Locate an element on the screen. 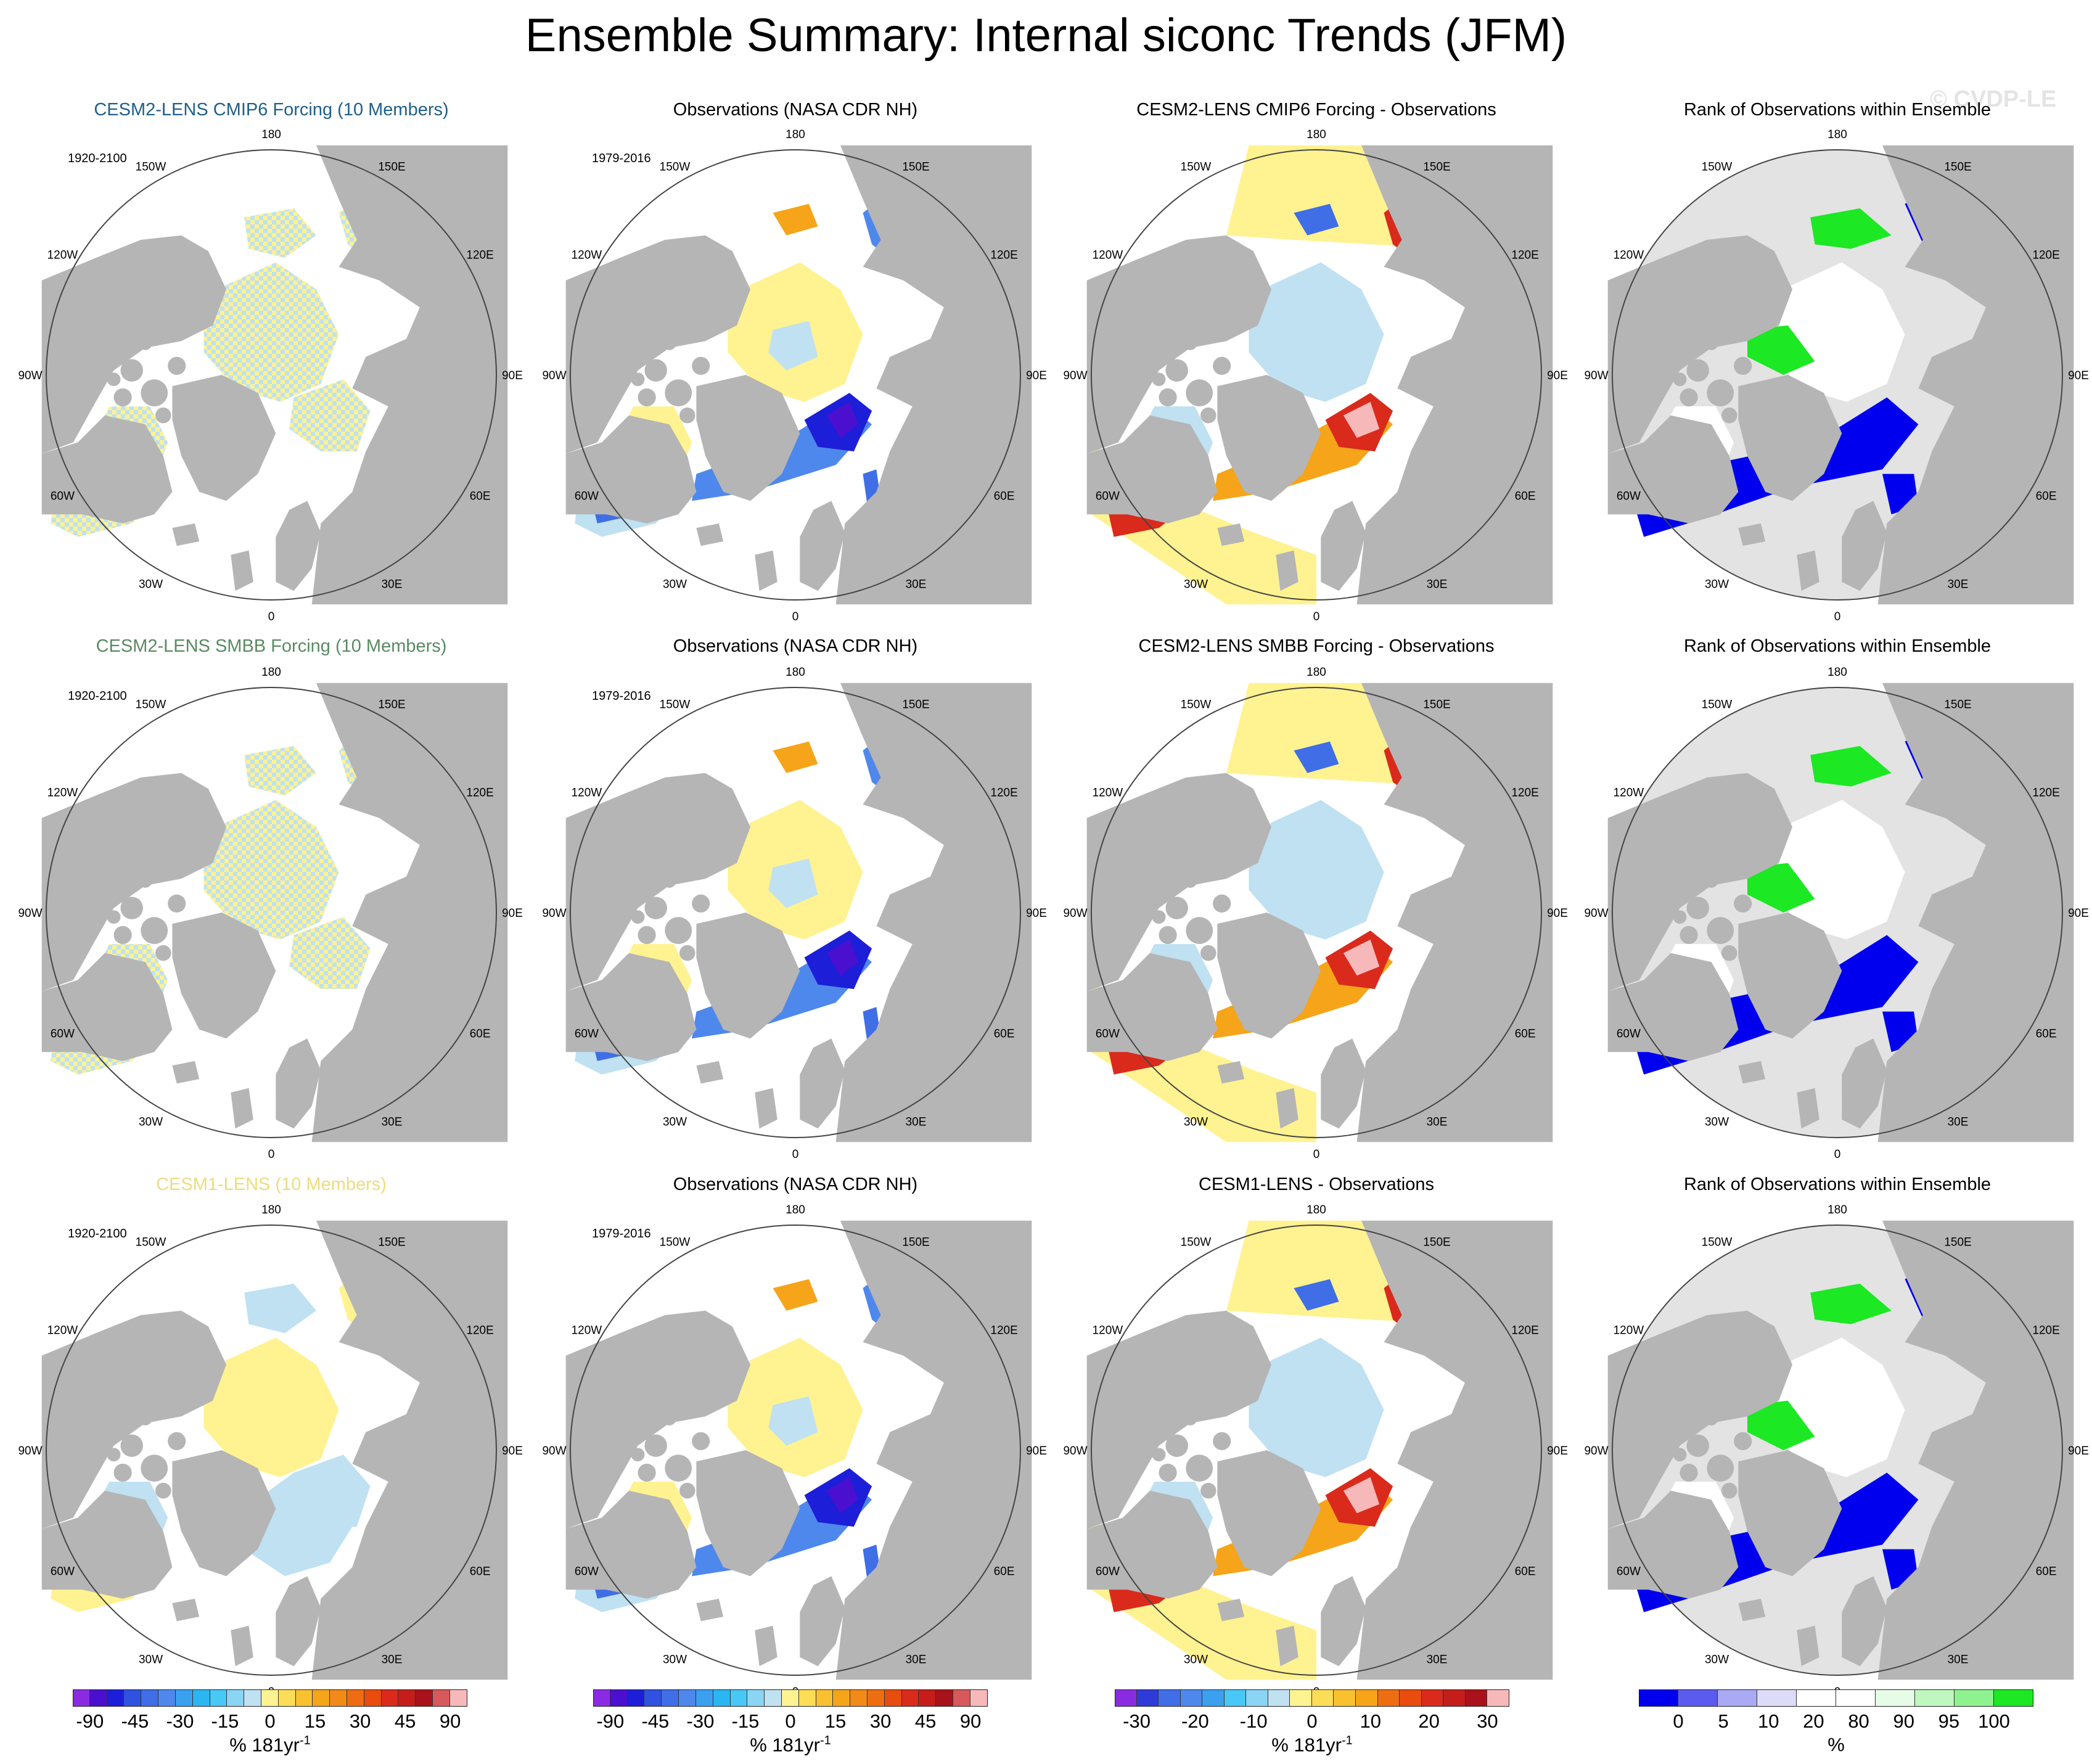  colorbar-tick-label: -90 is located at coordinates (611, 1721).